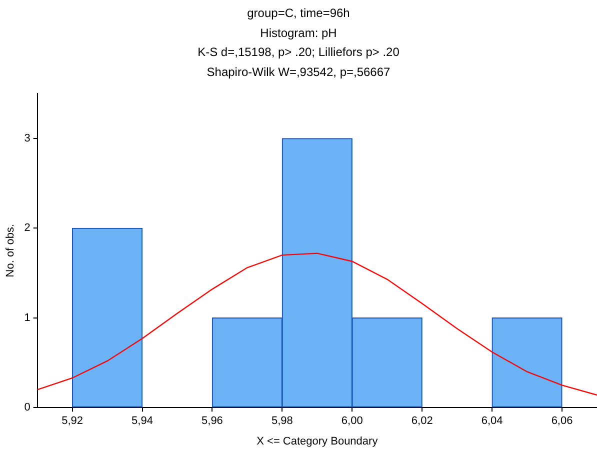 The width and height of the screenshot is (597, 454). I want to click on x-tick-label: 5,94, so click(142, 421).